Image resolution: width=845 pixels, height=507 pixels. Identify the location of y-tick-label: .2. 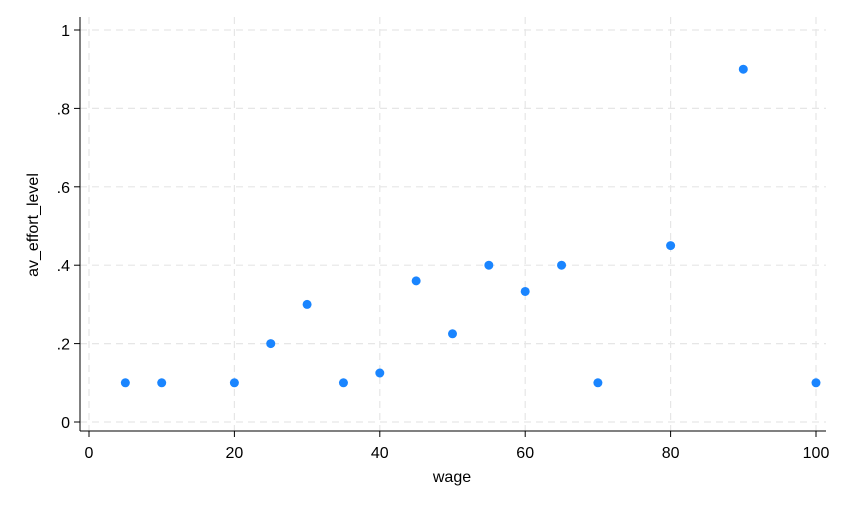
(63, 345).